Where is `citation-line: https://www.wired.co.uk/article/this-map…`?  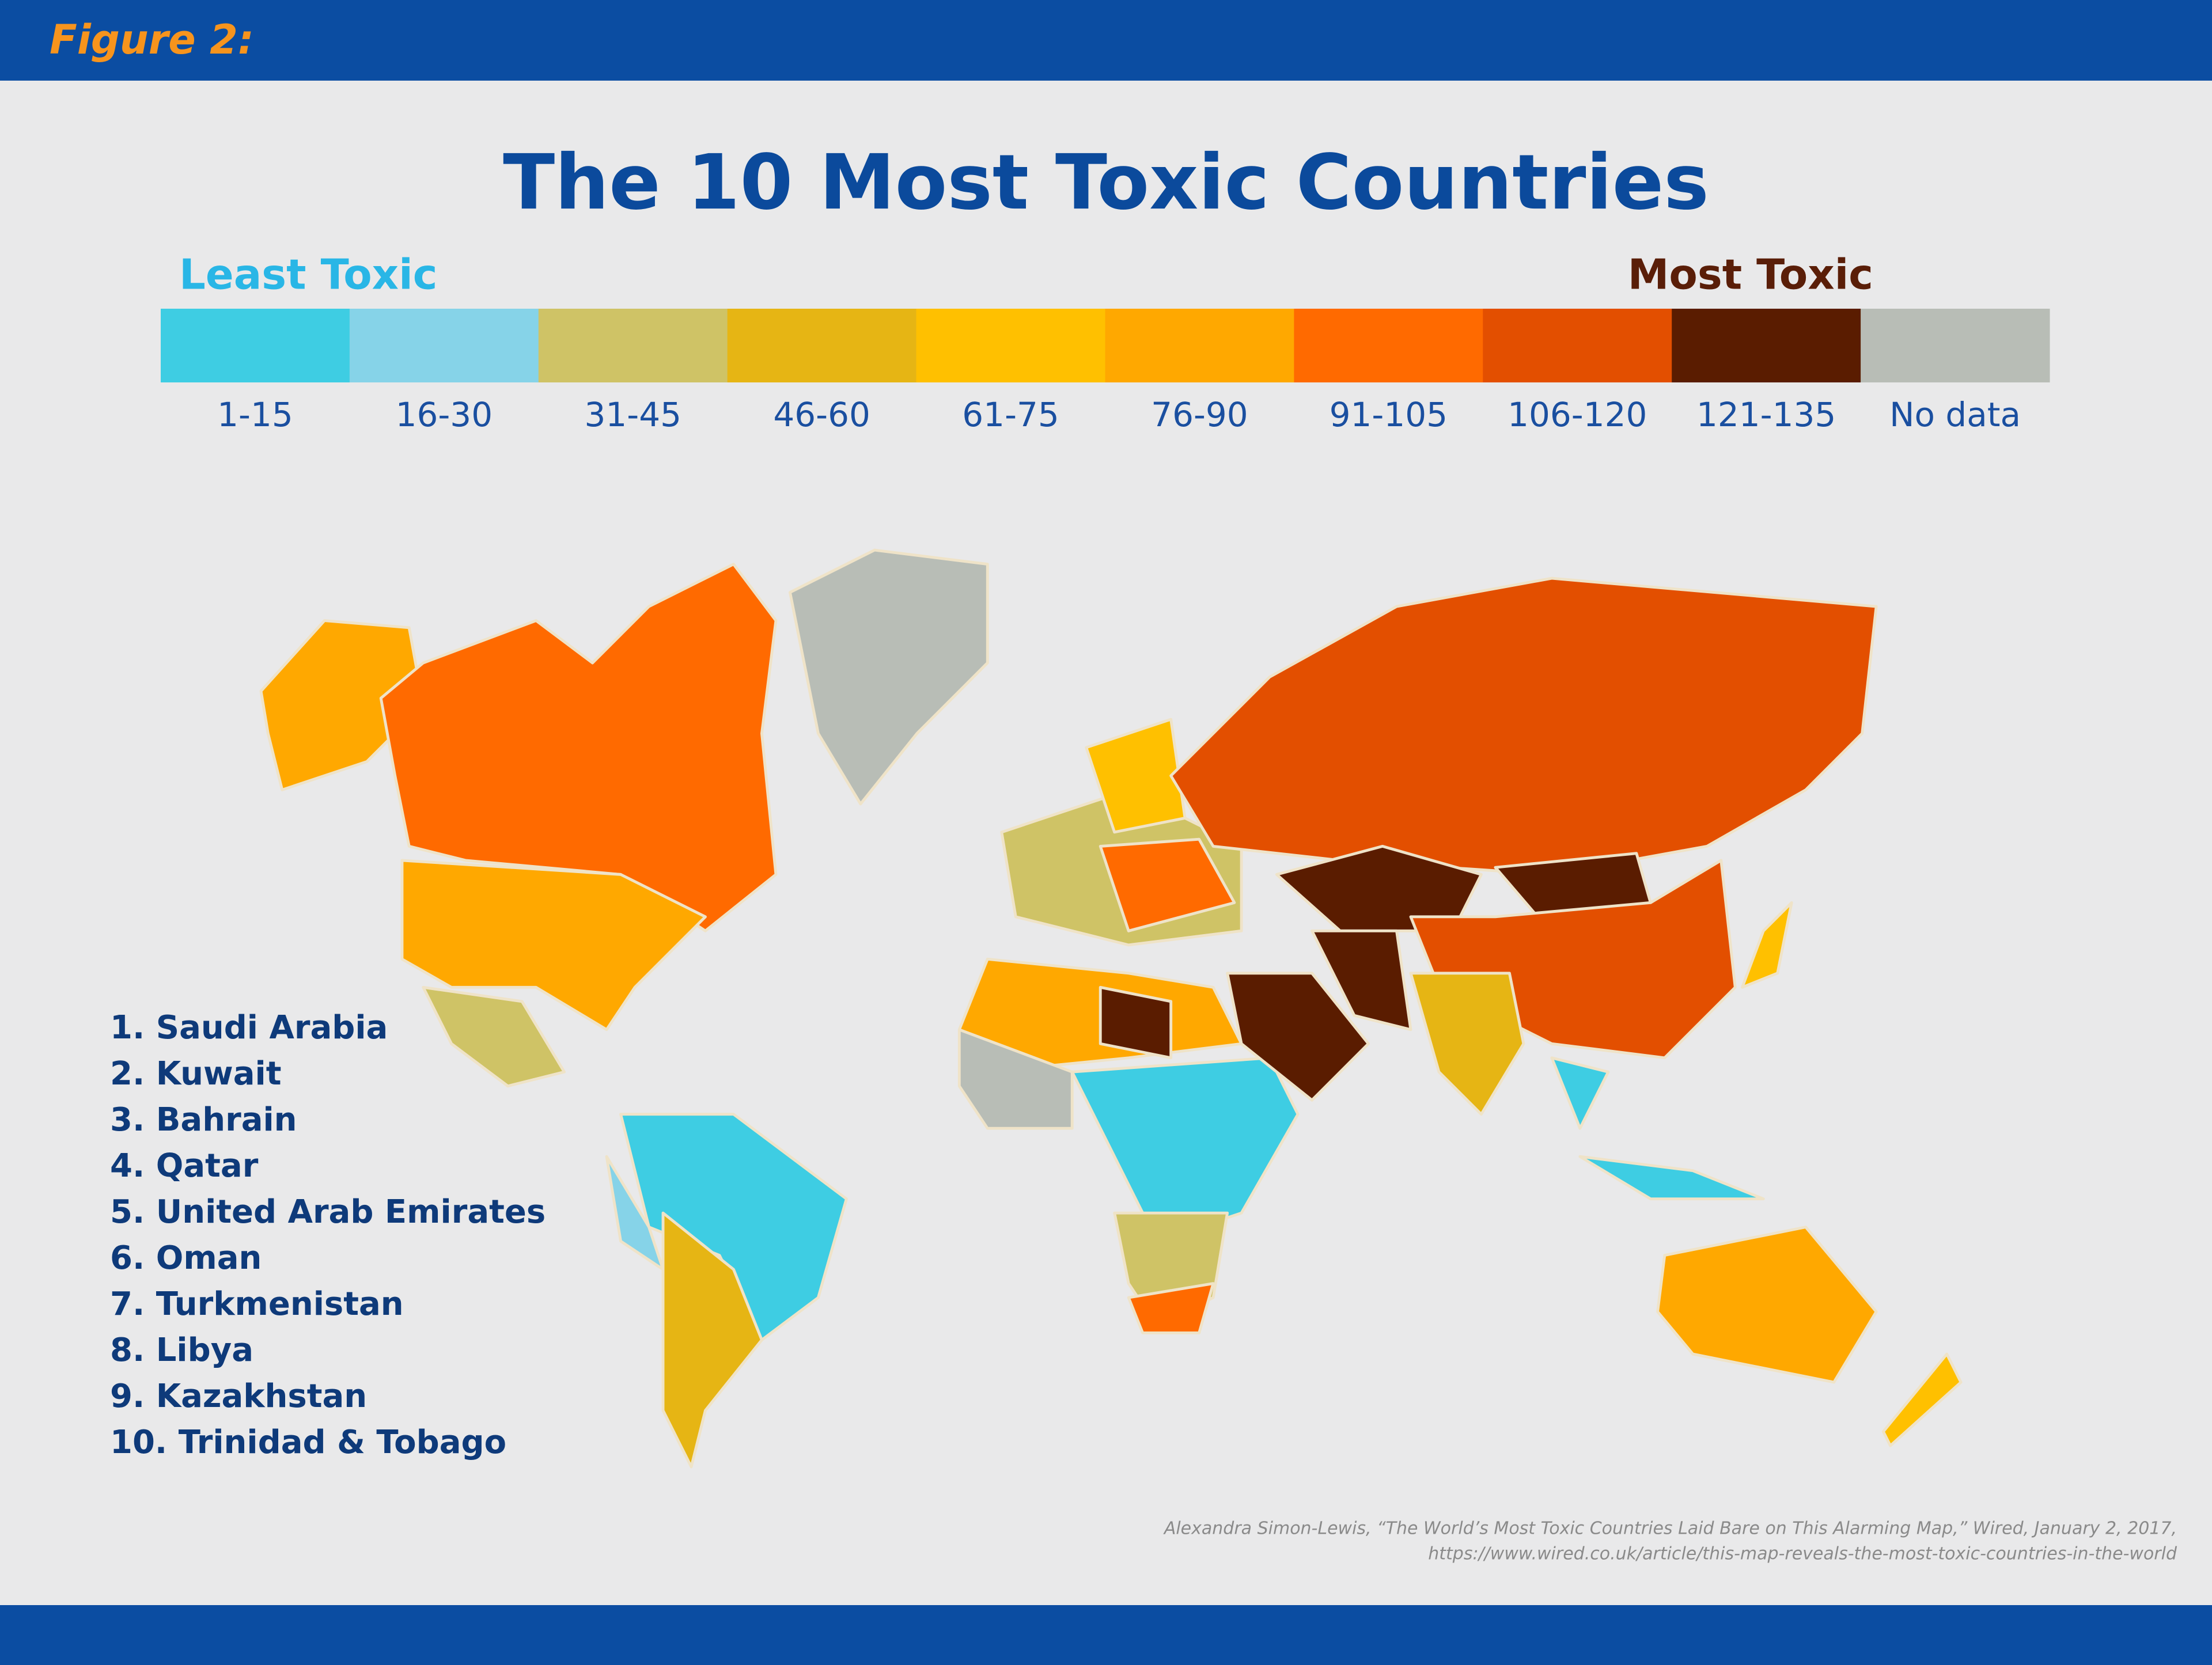
citation-line: https://www.wired.co.uk/article/this-map… is located at coordinates (1802, 1554).